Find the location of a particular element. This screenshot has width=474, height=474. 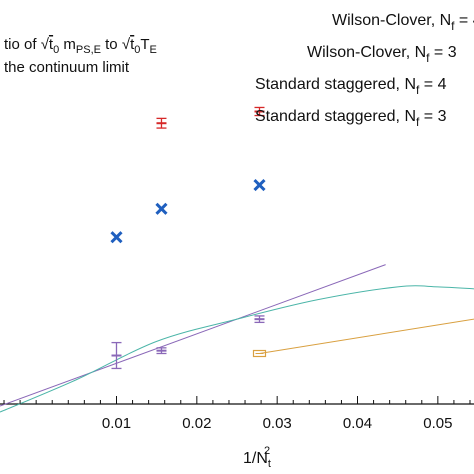

x-tick-label: 0.05 is located at coordinates (437, 423).